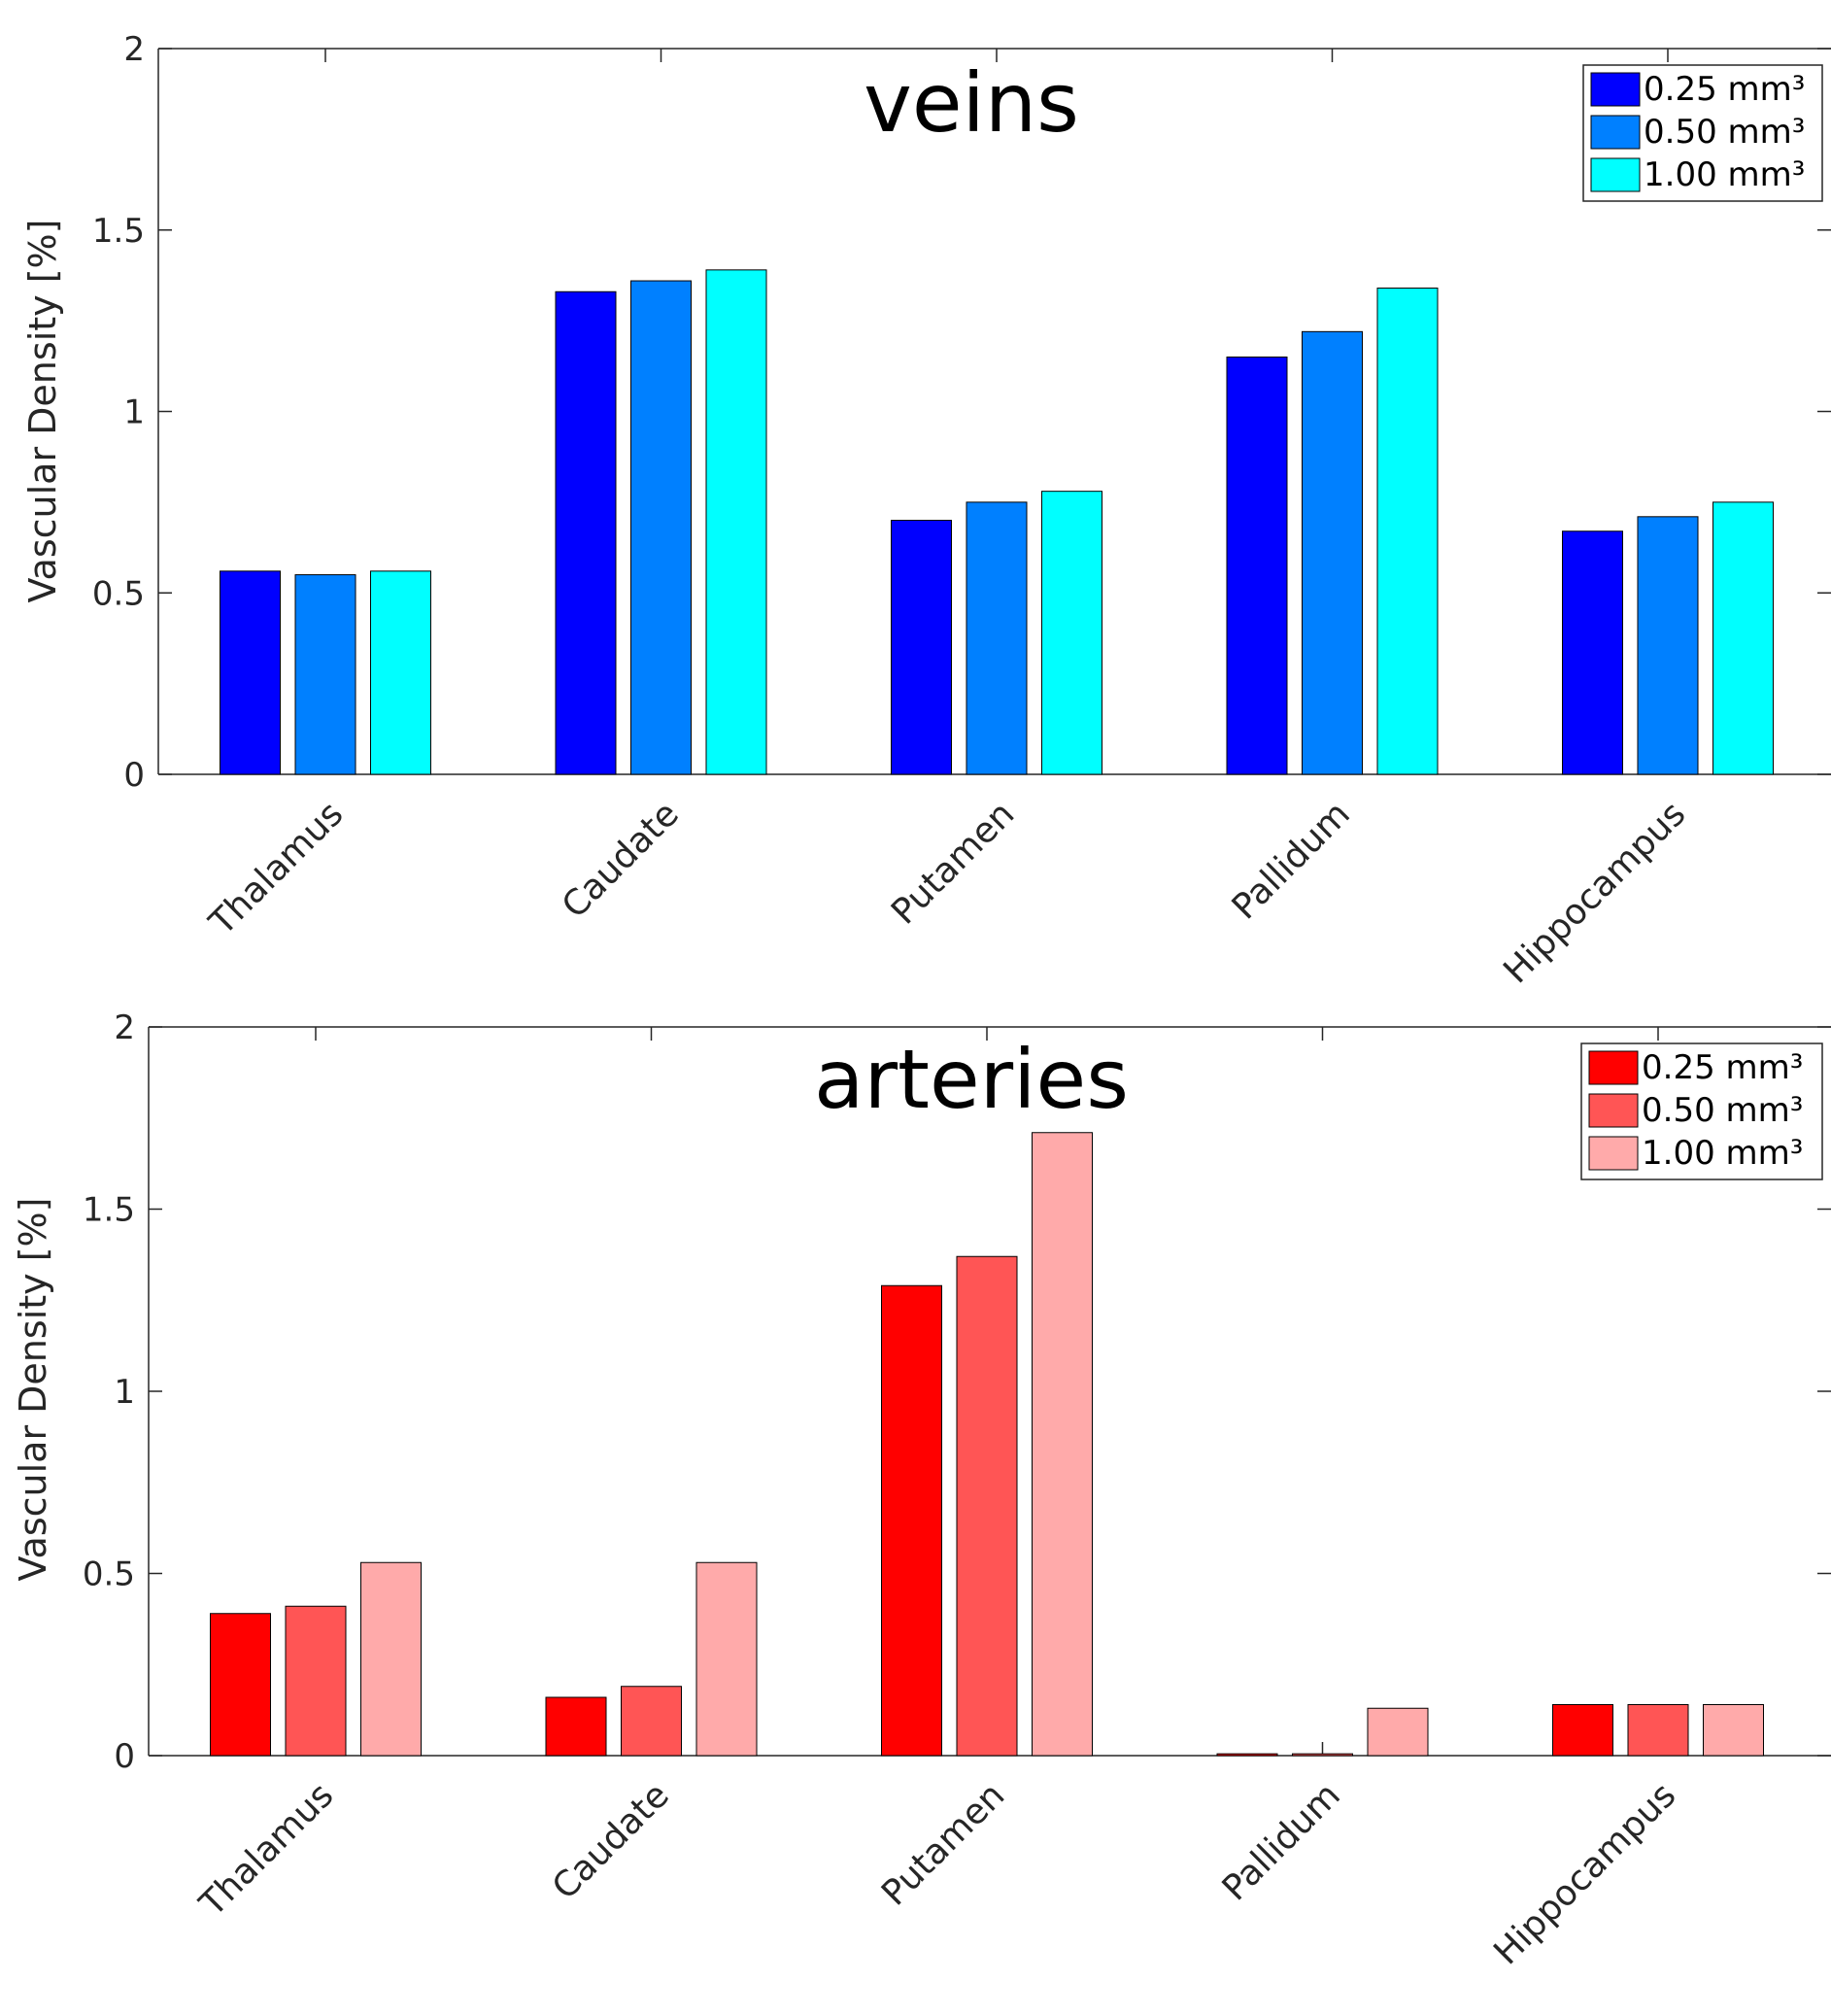 The image size is (1831, 2016). I want to click on chart-title: arteries, so click(972, 1079).